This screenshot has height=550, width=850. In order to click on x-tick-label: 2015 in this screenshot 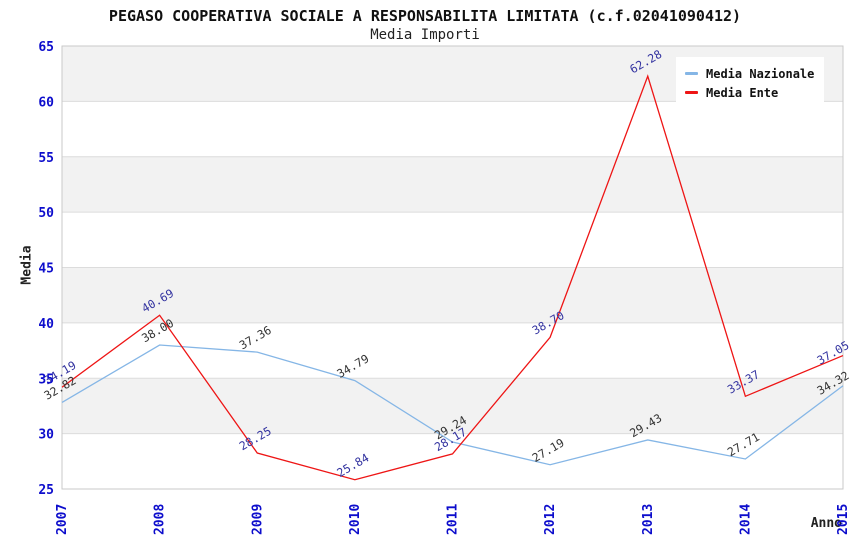, I will do `click(843, 519)`.